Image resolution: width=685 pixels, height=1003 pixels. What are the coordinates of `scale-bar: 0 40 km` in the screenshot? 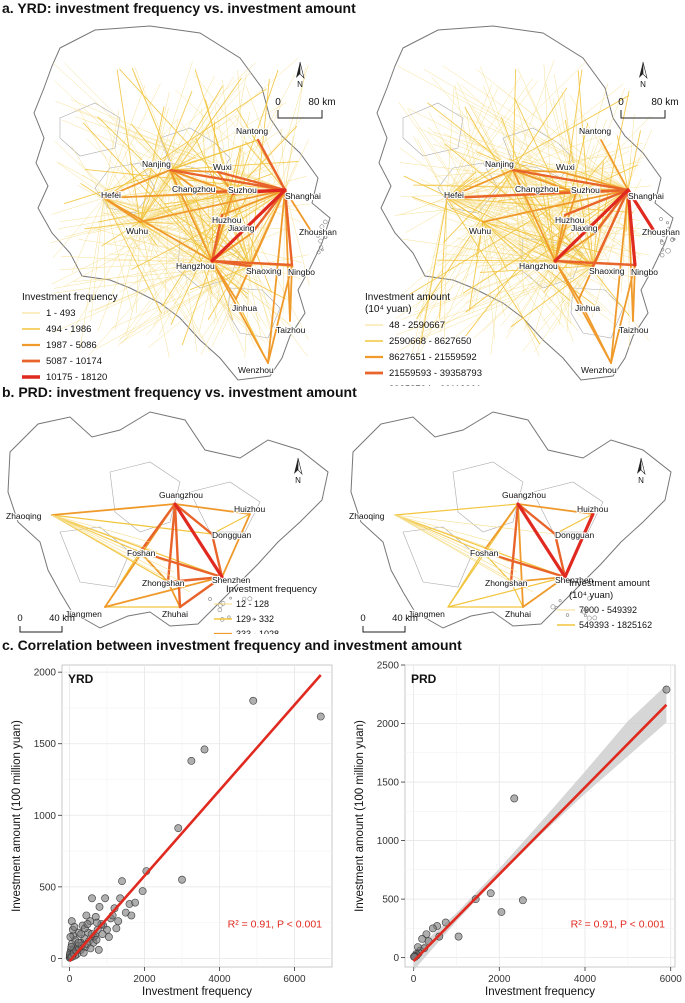 It's located at (46, 623).